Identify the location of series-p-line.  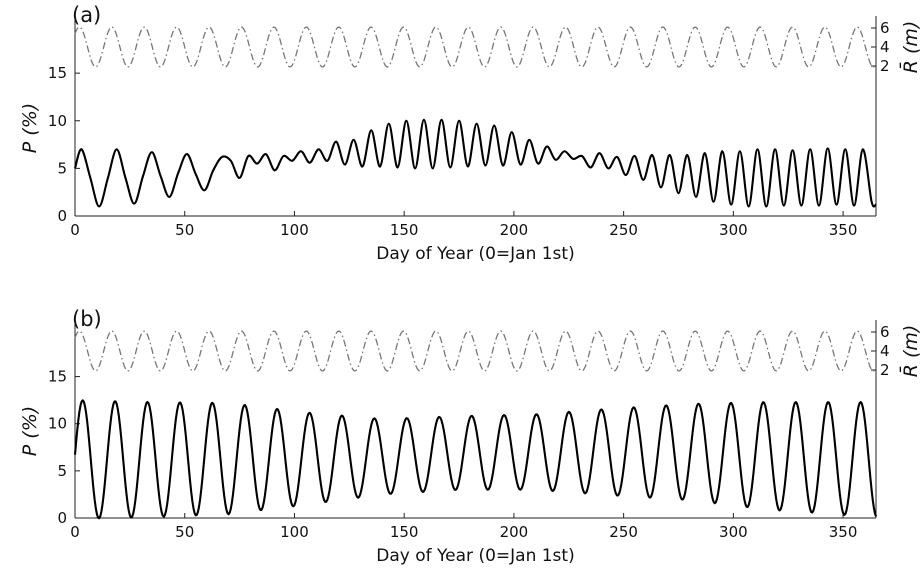
(475, 163).